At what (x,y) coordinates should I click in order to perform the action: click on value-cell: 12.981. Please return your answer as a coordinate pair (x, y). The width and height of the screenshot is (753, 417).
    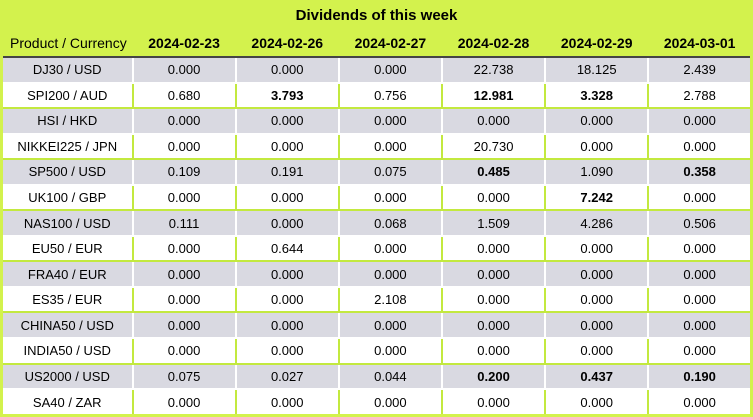
    Looking at the image, I should click on (493, 95).